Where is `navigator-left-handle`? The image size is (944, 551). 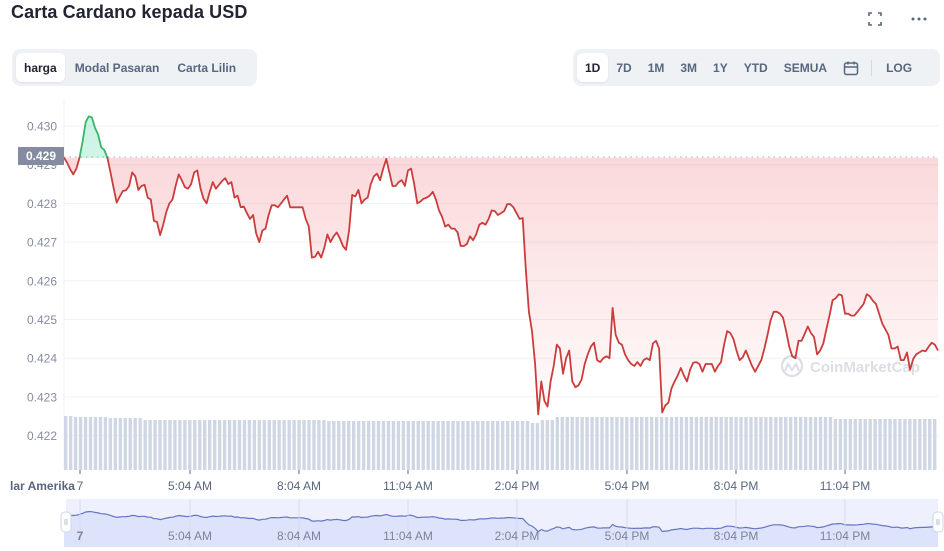
navigator-left-handle is located at coordinates (66, 522).